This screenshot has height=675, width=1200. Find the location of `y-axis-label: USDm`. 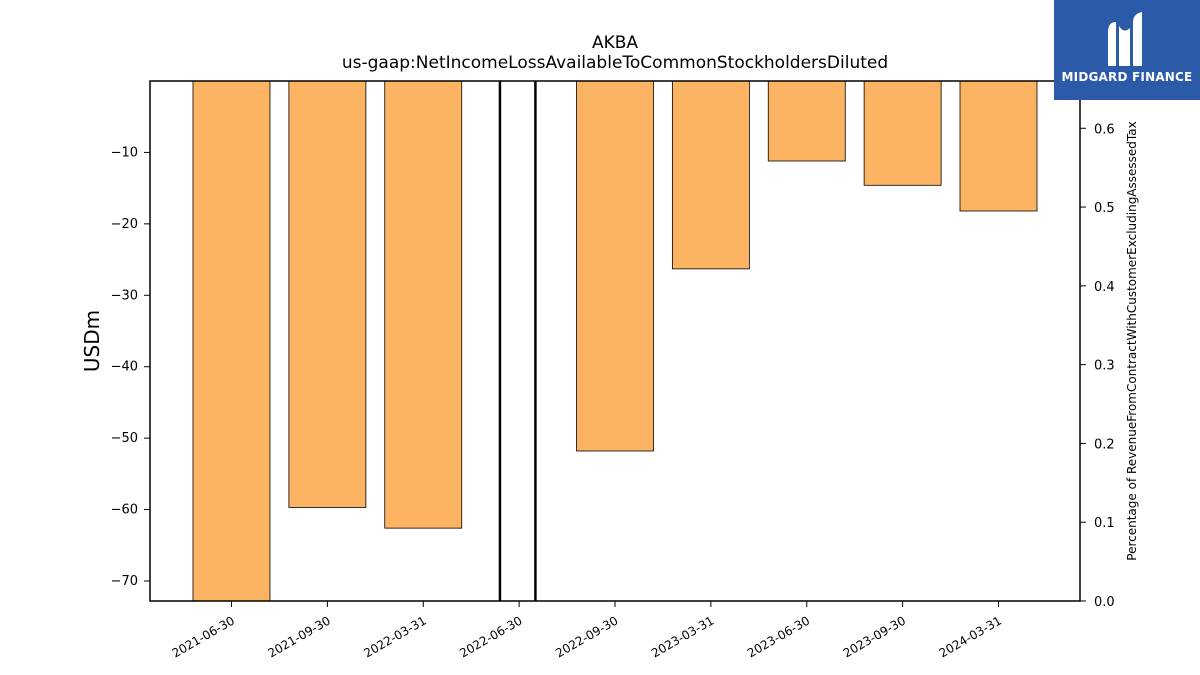

y-axis-label: USDm is located at coordinates (92, 341).